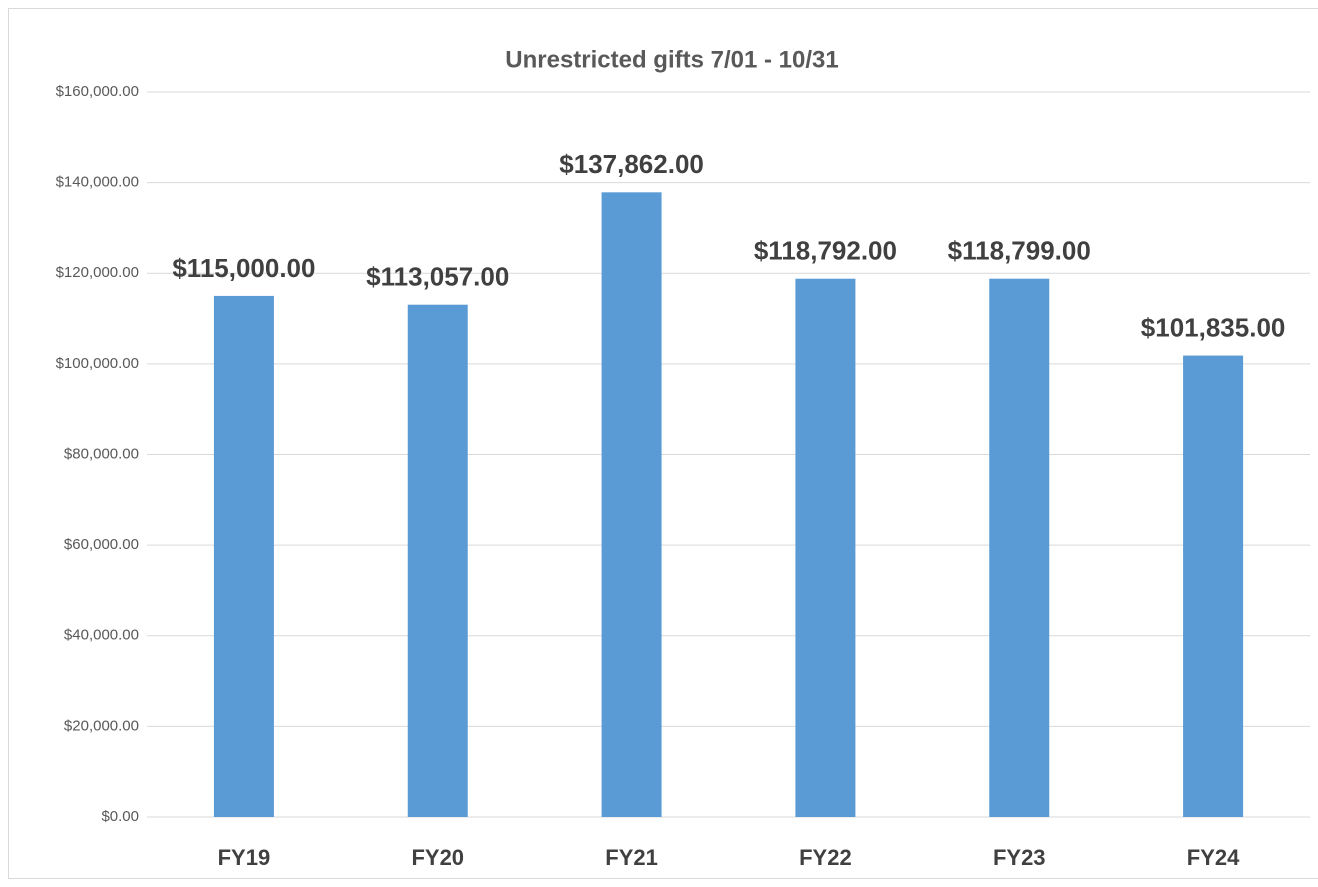  What do you see at coordinates (97, 91) in the screenshot?
I see `y-tick-label: $160,000.00` at bounding box center [97, 91].